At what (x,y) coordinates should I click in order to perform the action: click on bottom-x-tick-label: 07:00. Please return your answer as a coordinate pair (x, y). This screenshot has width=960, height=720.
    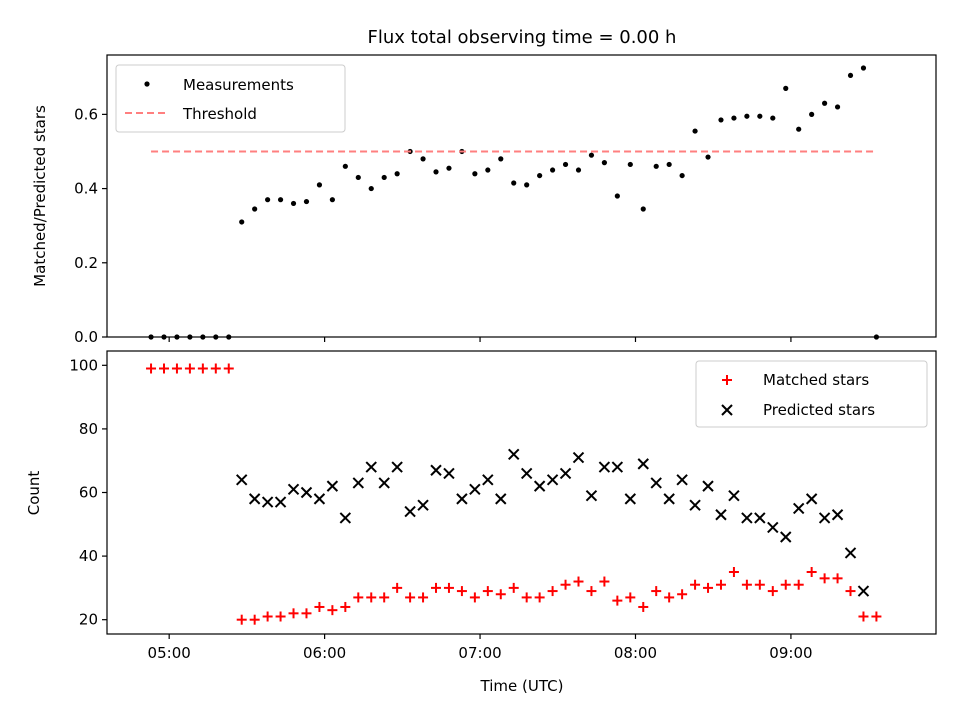
    Looking at the image, I should click on (479, 653).